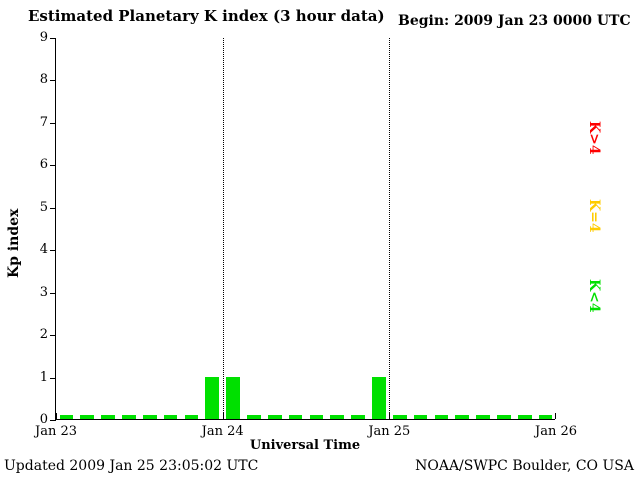  I want to click on x-tick-label: Jan 24, so click(222, 431).